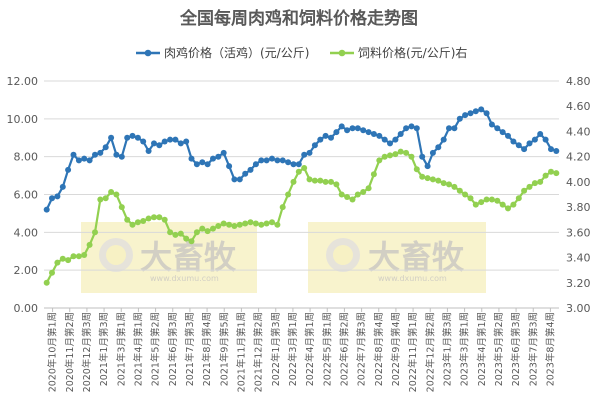  I want to click on x-tick-label: 2020年12月第3周, so click(87, 352).